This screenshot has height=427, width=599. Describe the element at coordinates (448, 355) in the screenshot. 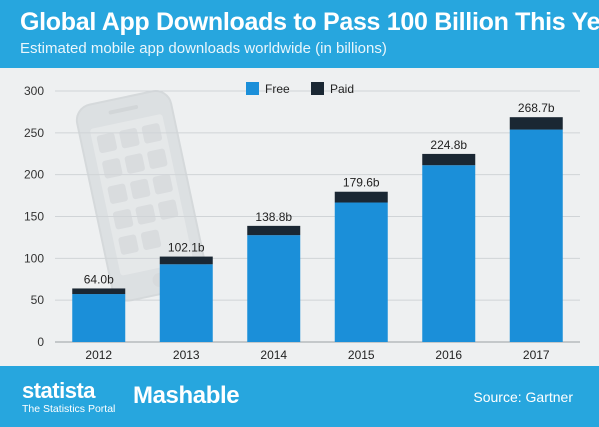

I see `x-tick-label: 2016` at that location.